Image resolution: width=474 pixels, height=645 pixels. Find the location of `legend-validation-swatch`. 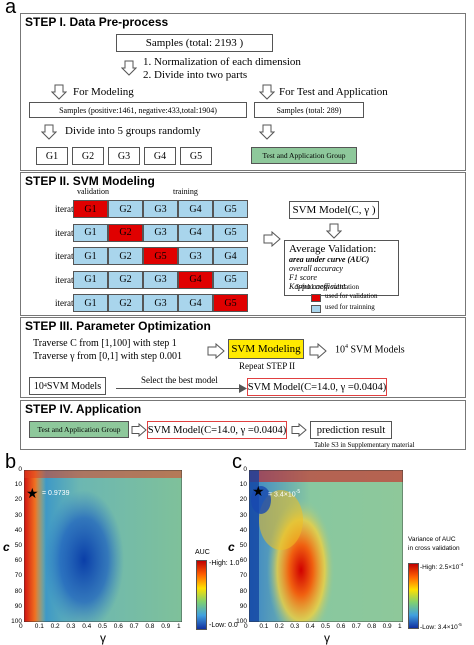

legend-validation-swatch is located at coordinates (316, 298).